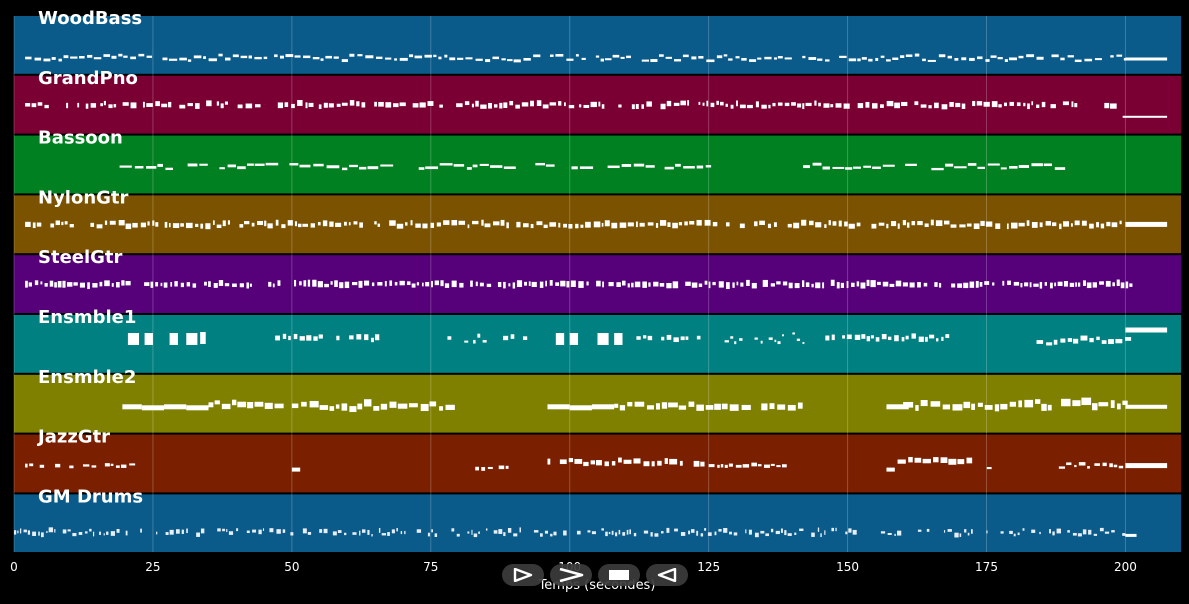 The height and width of the screenshot is (604, 1189). Describe the element at coordinates (647, 336) in the screenshot. I see `notes-ens1` at that location.